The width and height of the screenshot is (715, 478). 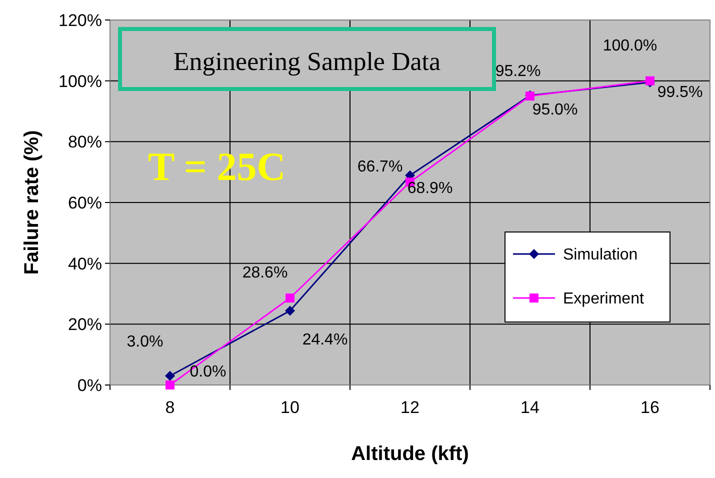 What do you see at coordinates (530, 407) in the screenshot?
I see `x-tick-label: 14` at bounding box center [530, 407].